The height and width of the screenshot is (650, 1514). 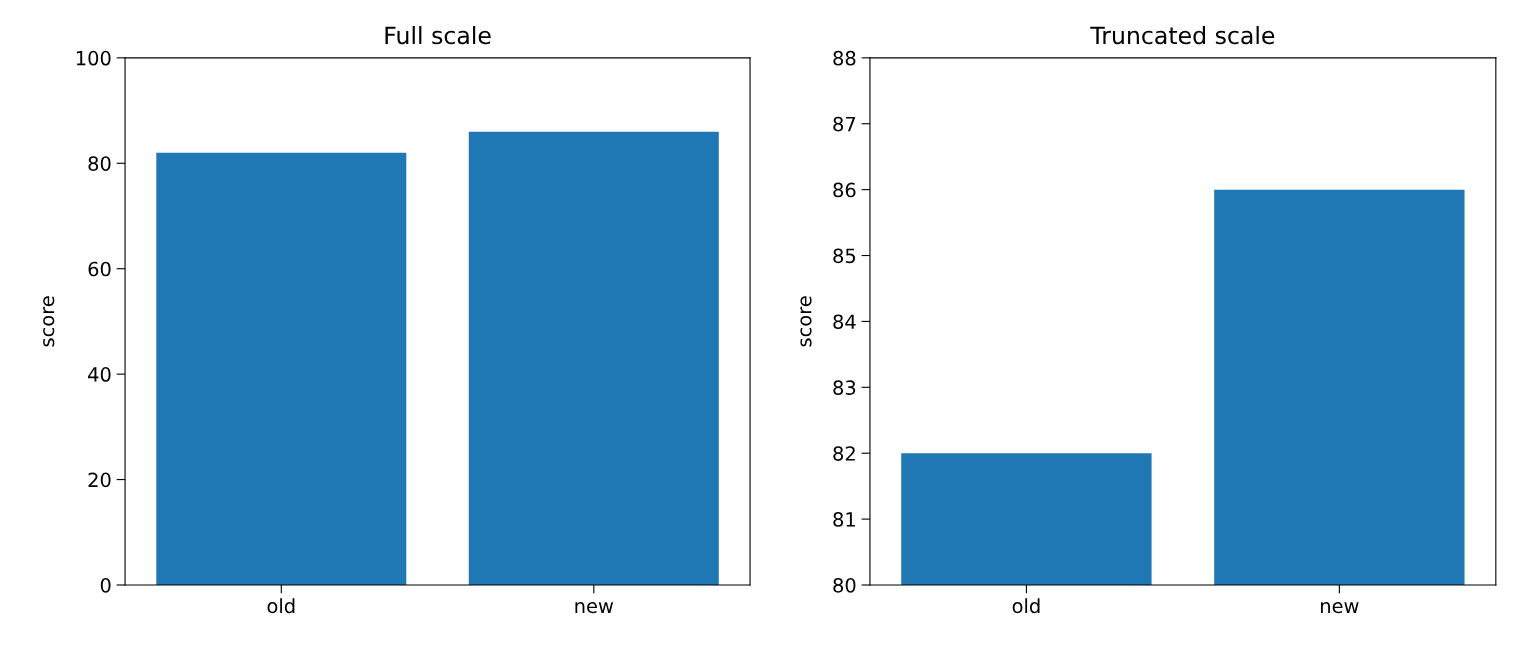 I want to click on y-tick-label: 100, so click(x=93, y=58).